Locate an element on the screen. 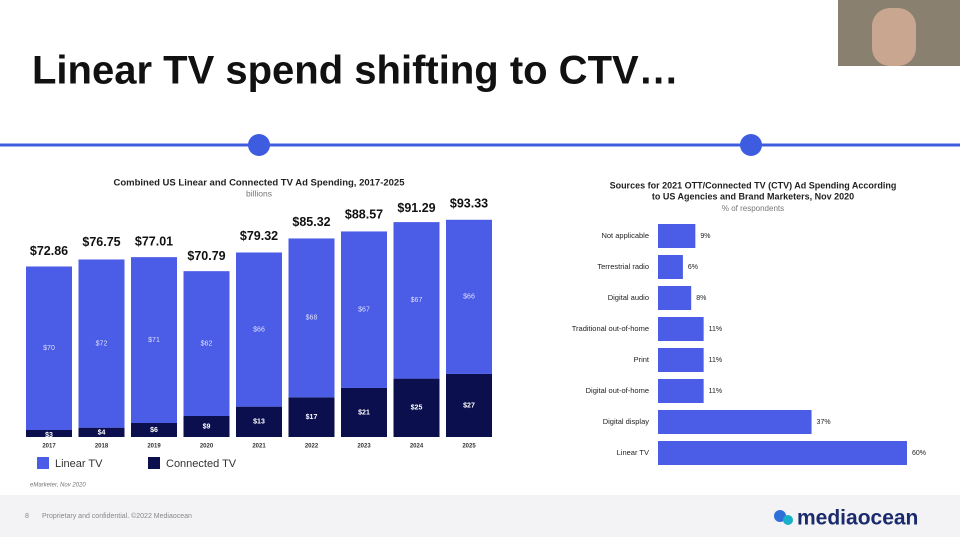  value-label: $70 is located at coordinates (49, 348).